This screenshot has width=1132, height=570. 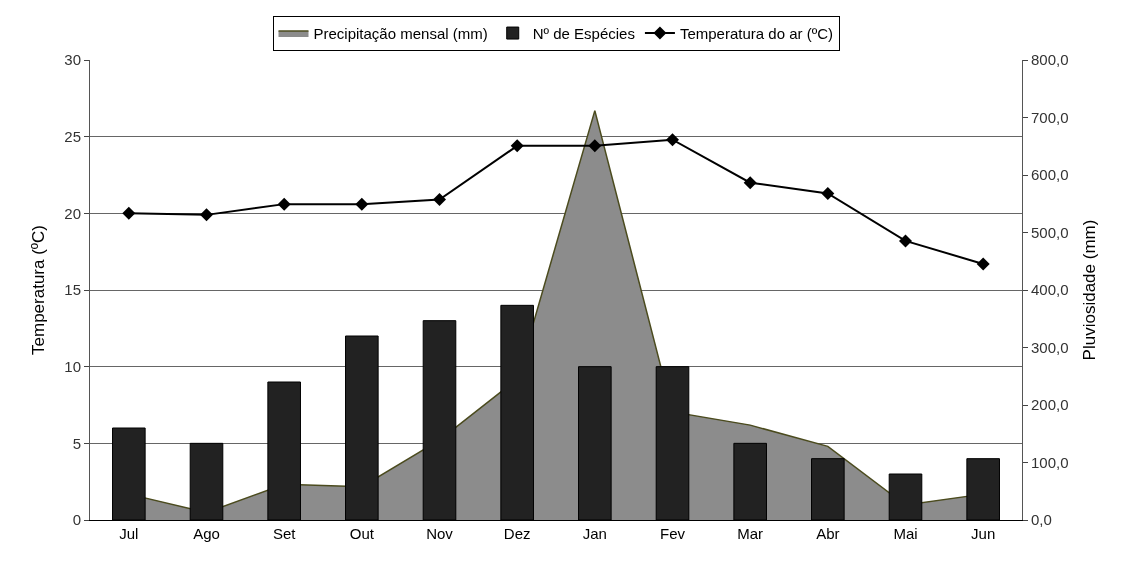 What do you see at coordinates (72, 213) in the screenshot?
I see `y-tick-label: 20` at bounding box center [72, 213].